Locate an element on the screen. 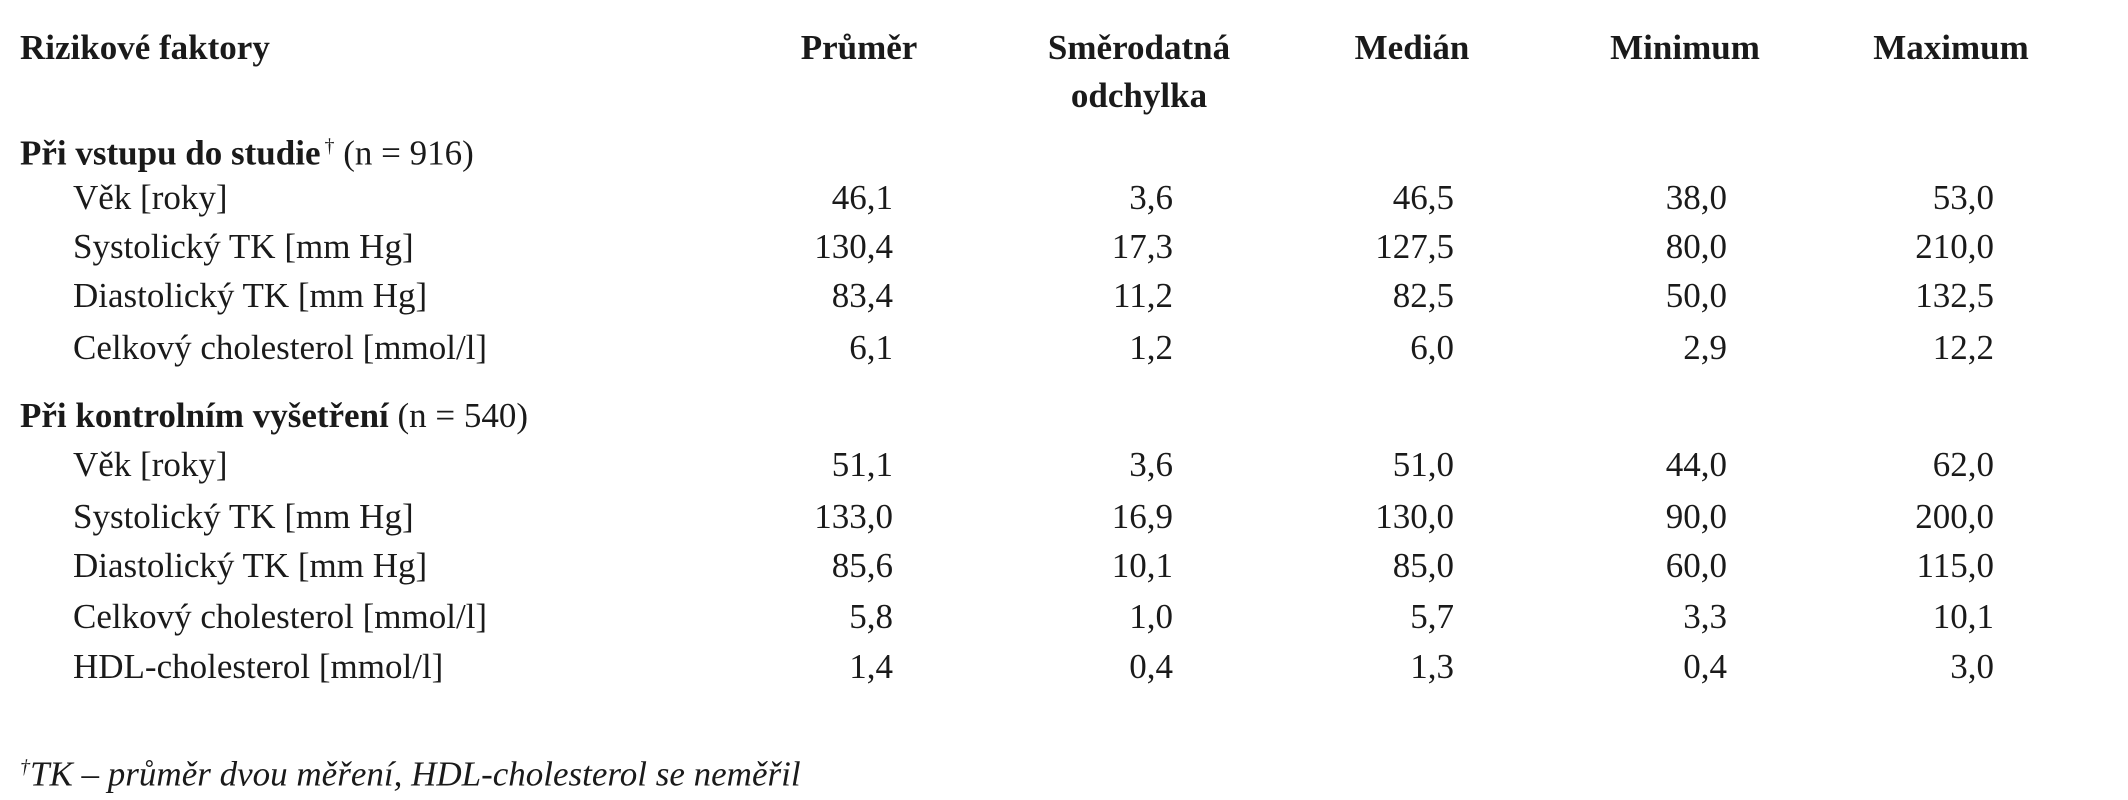  cell-value: 6,0 is located at coordinates (1432, 347).